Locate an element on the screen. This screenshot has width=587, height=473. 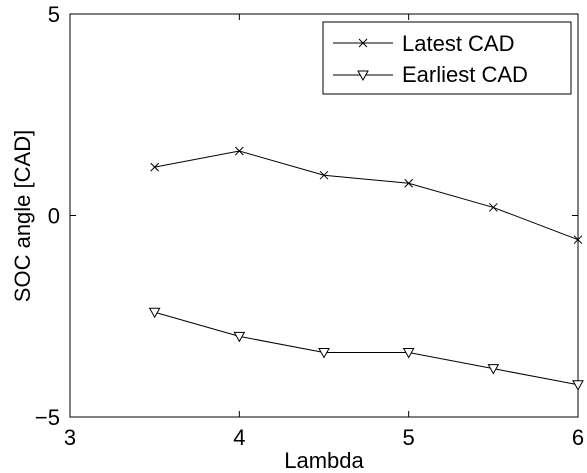
legend-box is located at coordinates (447, 58).